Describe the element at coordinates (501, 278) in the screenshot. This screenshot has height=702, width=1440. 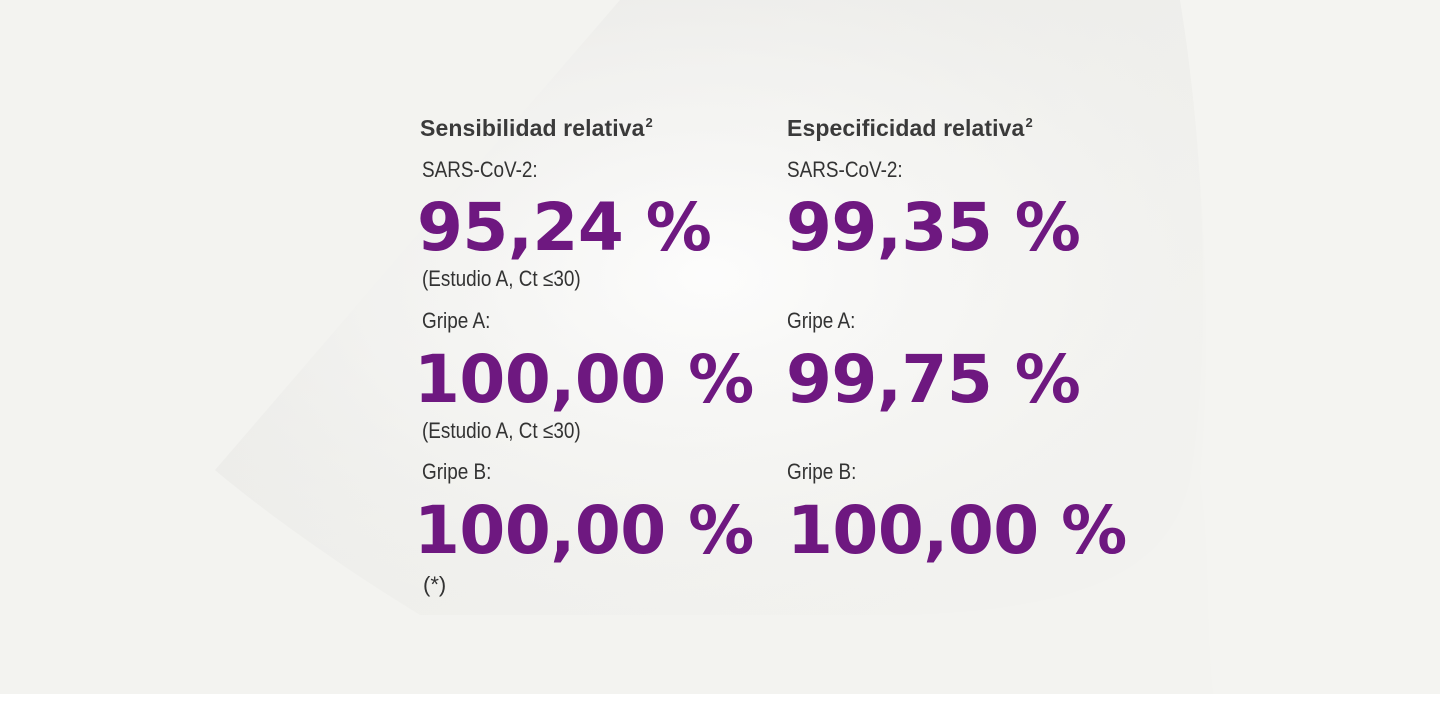
I see `sars-cov-2-study-note: (Estudio A, Ct ≤30)` at that location.